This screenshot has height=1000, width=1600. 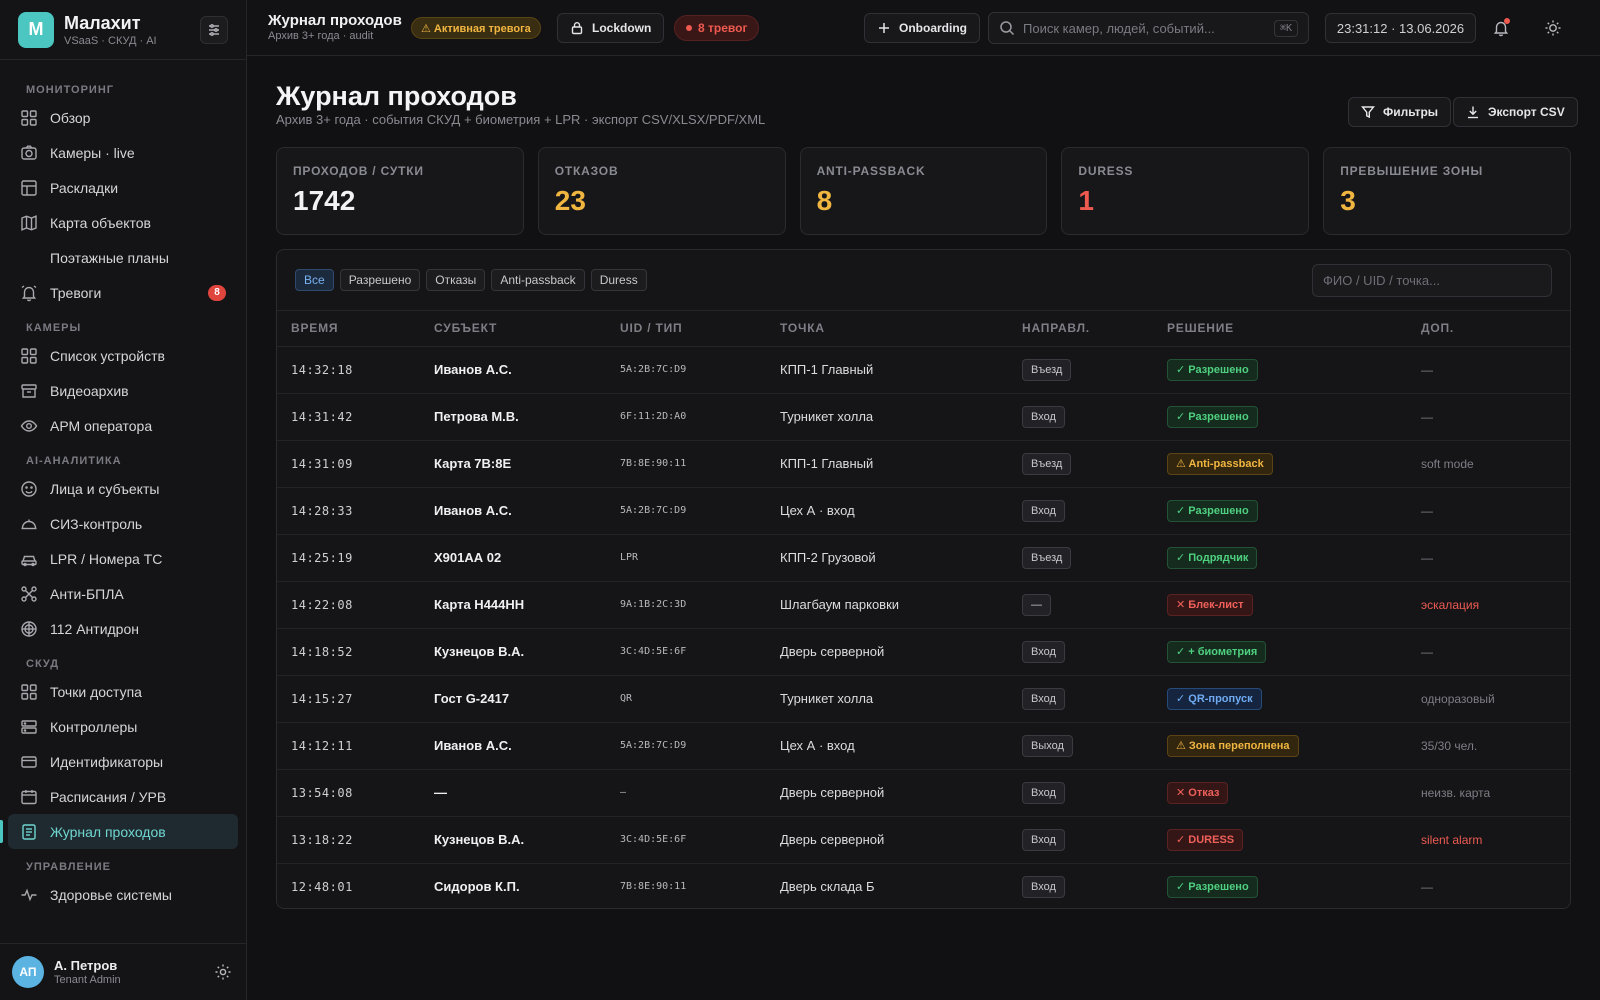 I want to click on column-header: ВРЕМЯ, so click(x=348, y=329).